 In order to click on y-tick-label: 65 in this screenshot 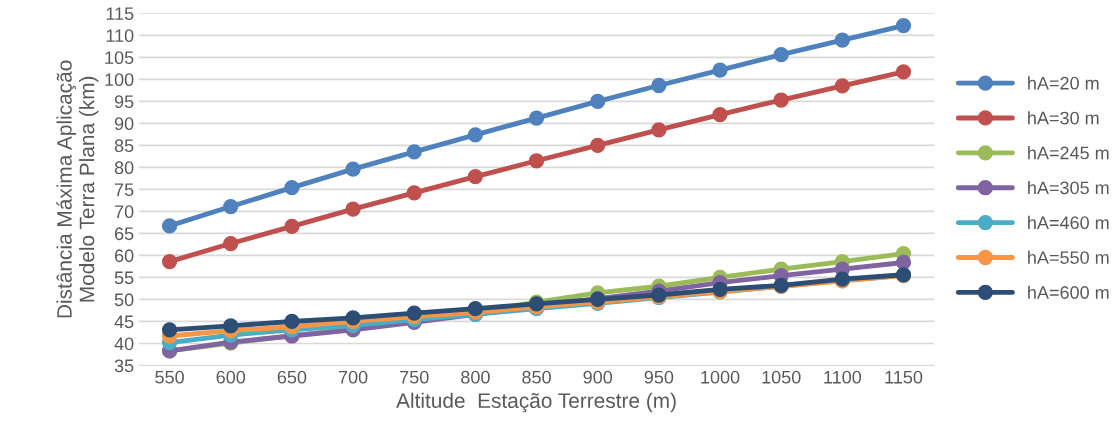, I will do `click(124, 234)`.